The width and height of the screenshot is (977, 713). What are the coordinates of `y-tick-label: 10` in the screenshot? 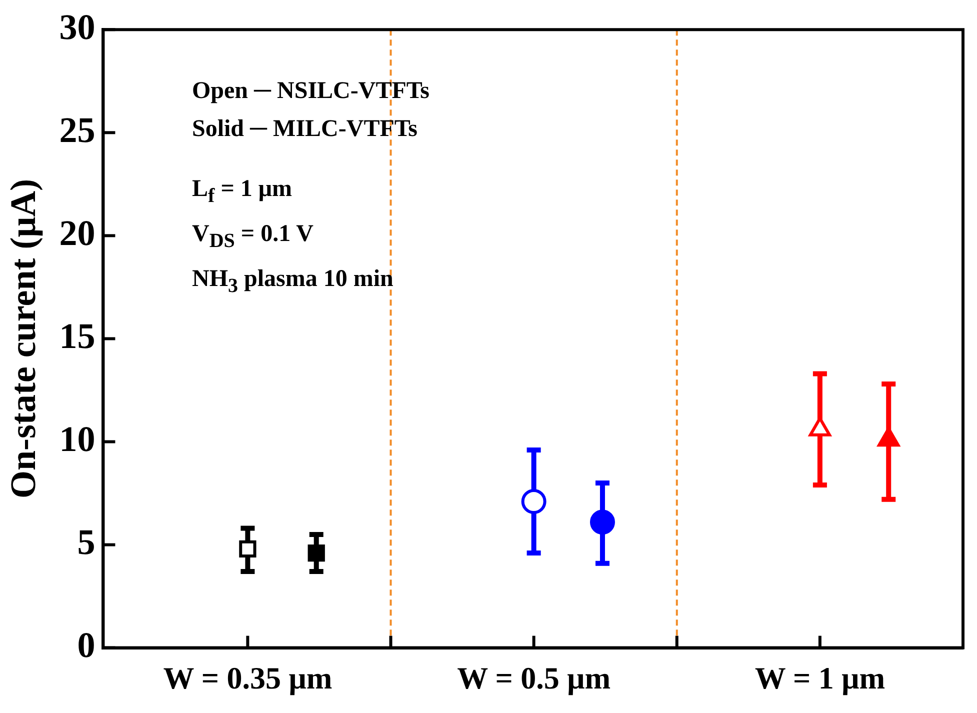 It's located at (77, 439).